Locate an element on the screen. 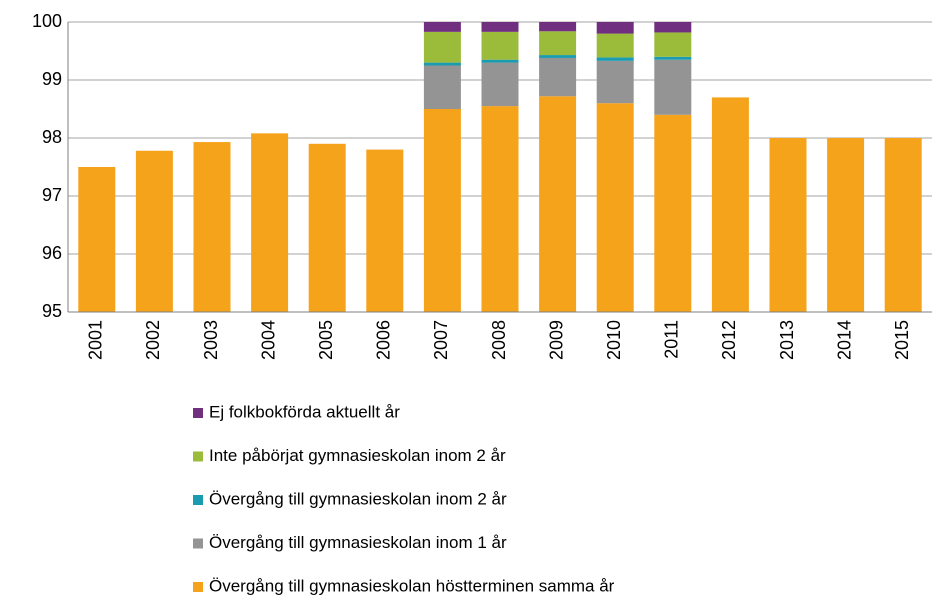  x-tick-label: 2008 is located at coordinates (499, 340).